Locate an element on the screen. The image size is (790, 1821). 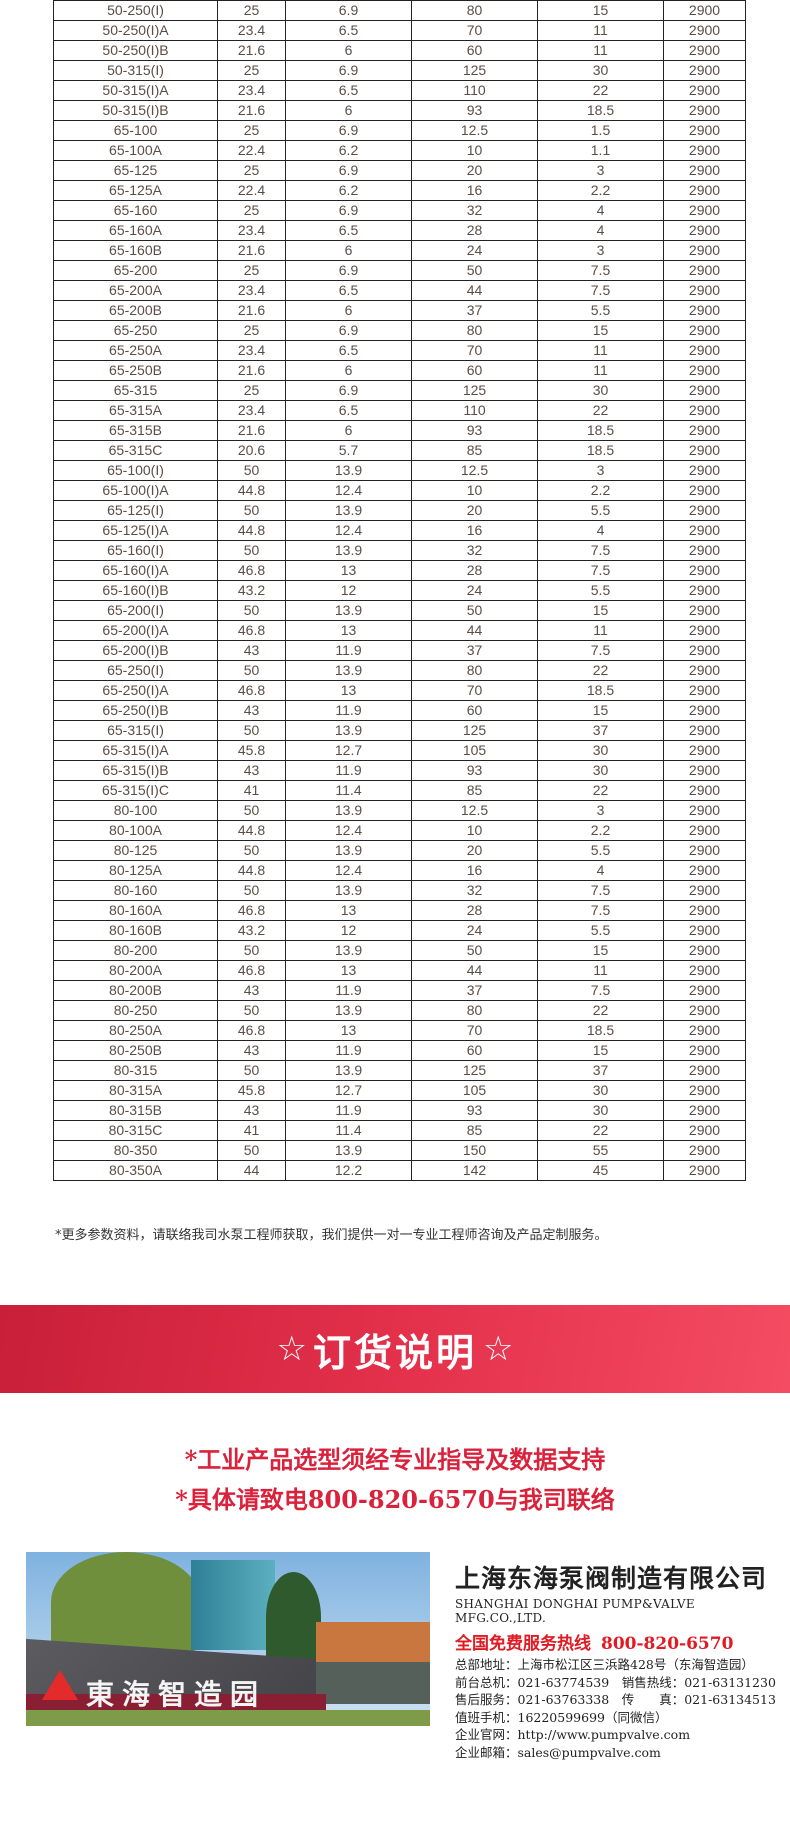
table-cell: 1.1 is located at coordinates (600, 150).